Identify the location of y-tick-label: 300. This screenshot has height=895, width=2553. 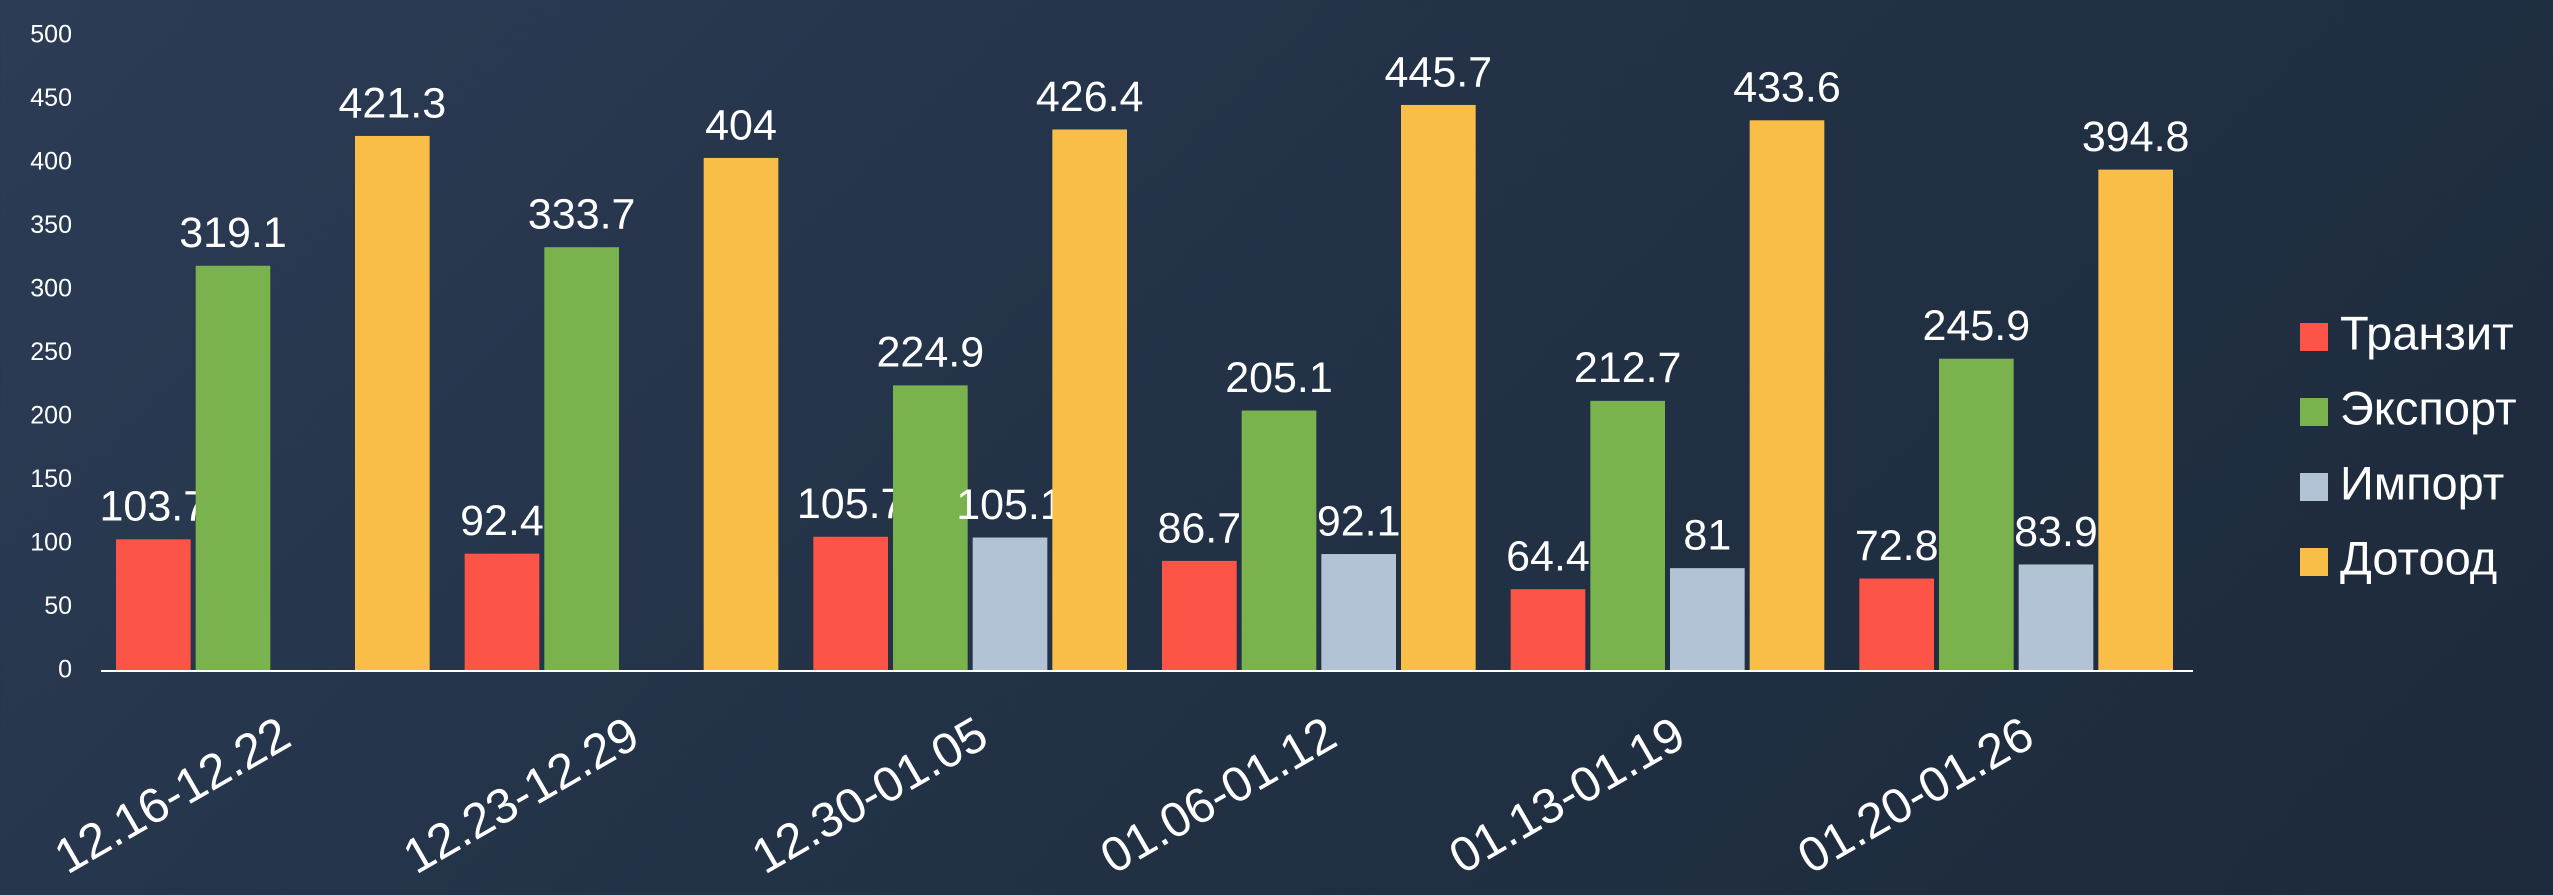
(51, 289).